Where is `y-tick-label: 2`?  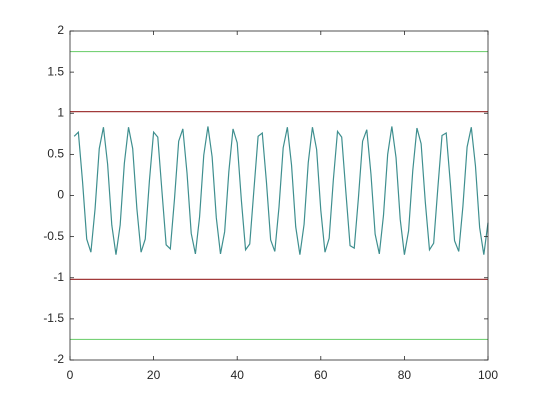 y-tick-label: 2 is located at coordinates (60, 30).